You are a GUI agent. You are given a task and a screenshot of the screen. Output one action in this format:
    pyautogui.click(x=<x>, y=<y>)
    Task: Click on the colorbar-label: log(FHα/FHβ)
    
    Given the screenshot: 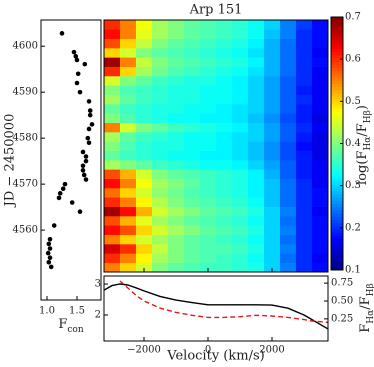 What is the action you would take?
    pyautogui.click(x=364, y=145)
    